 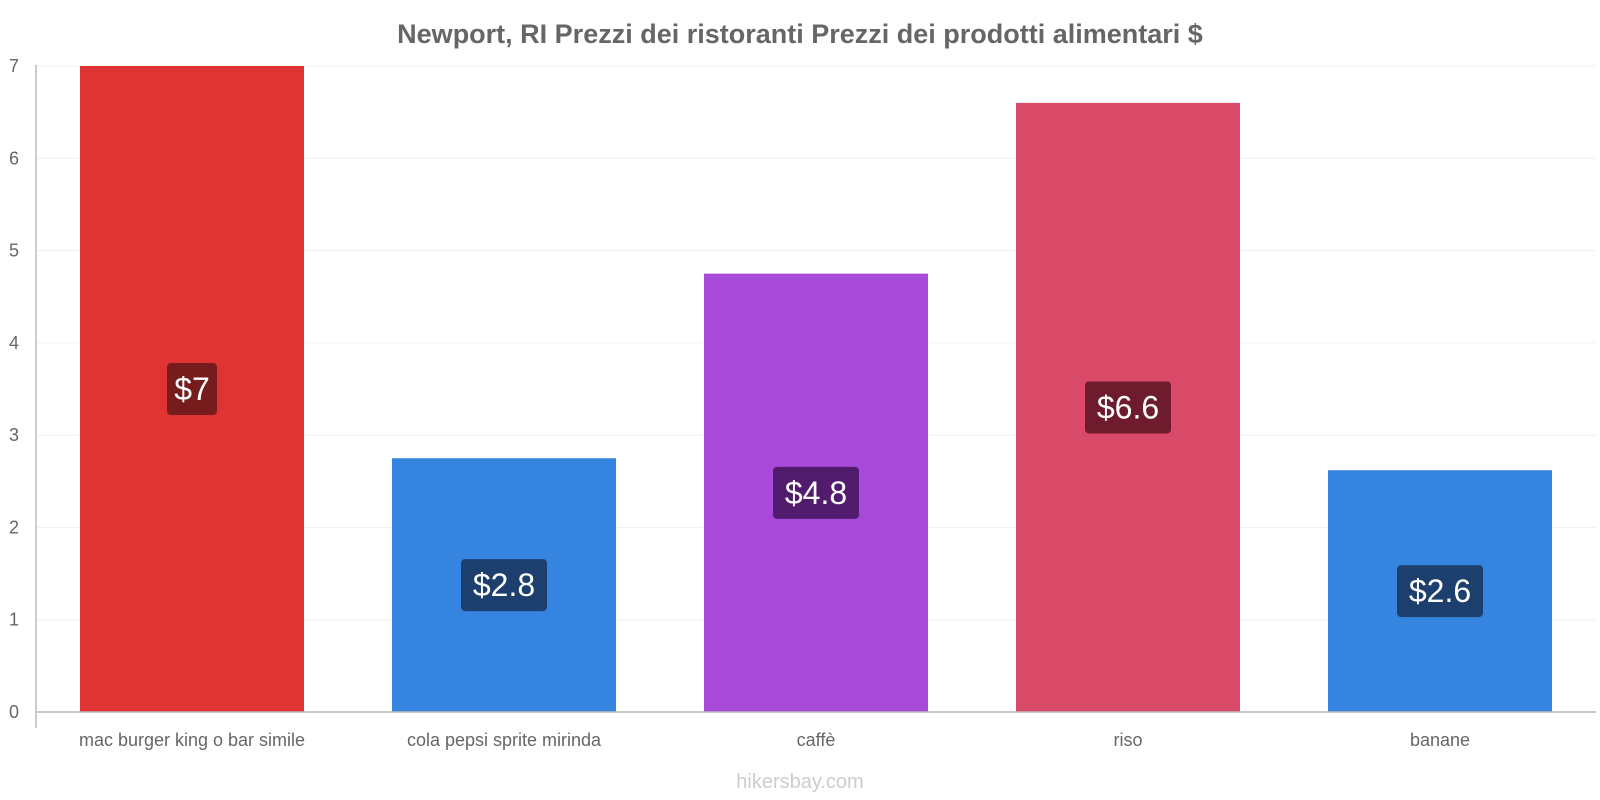 What do you see at coordinates (14, 158) in the screenshot?
I see `y-tick-label: 6` at bounding box center [14, 158].